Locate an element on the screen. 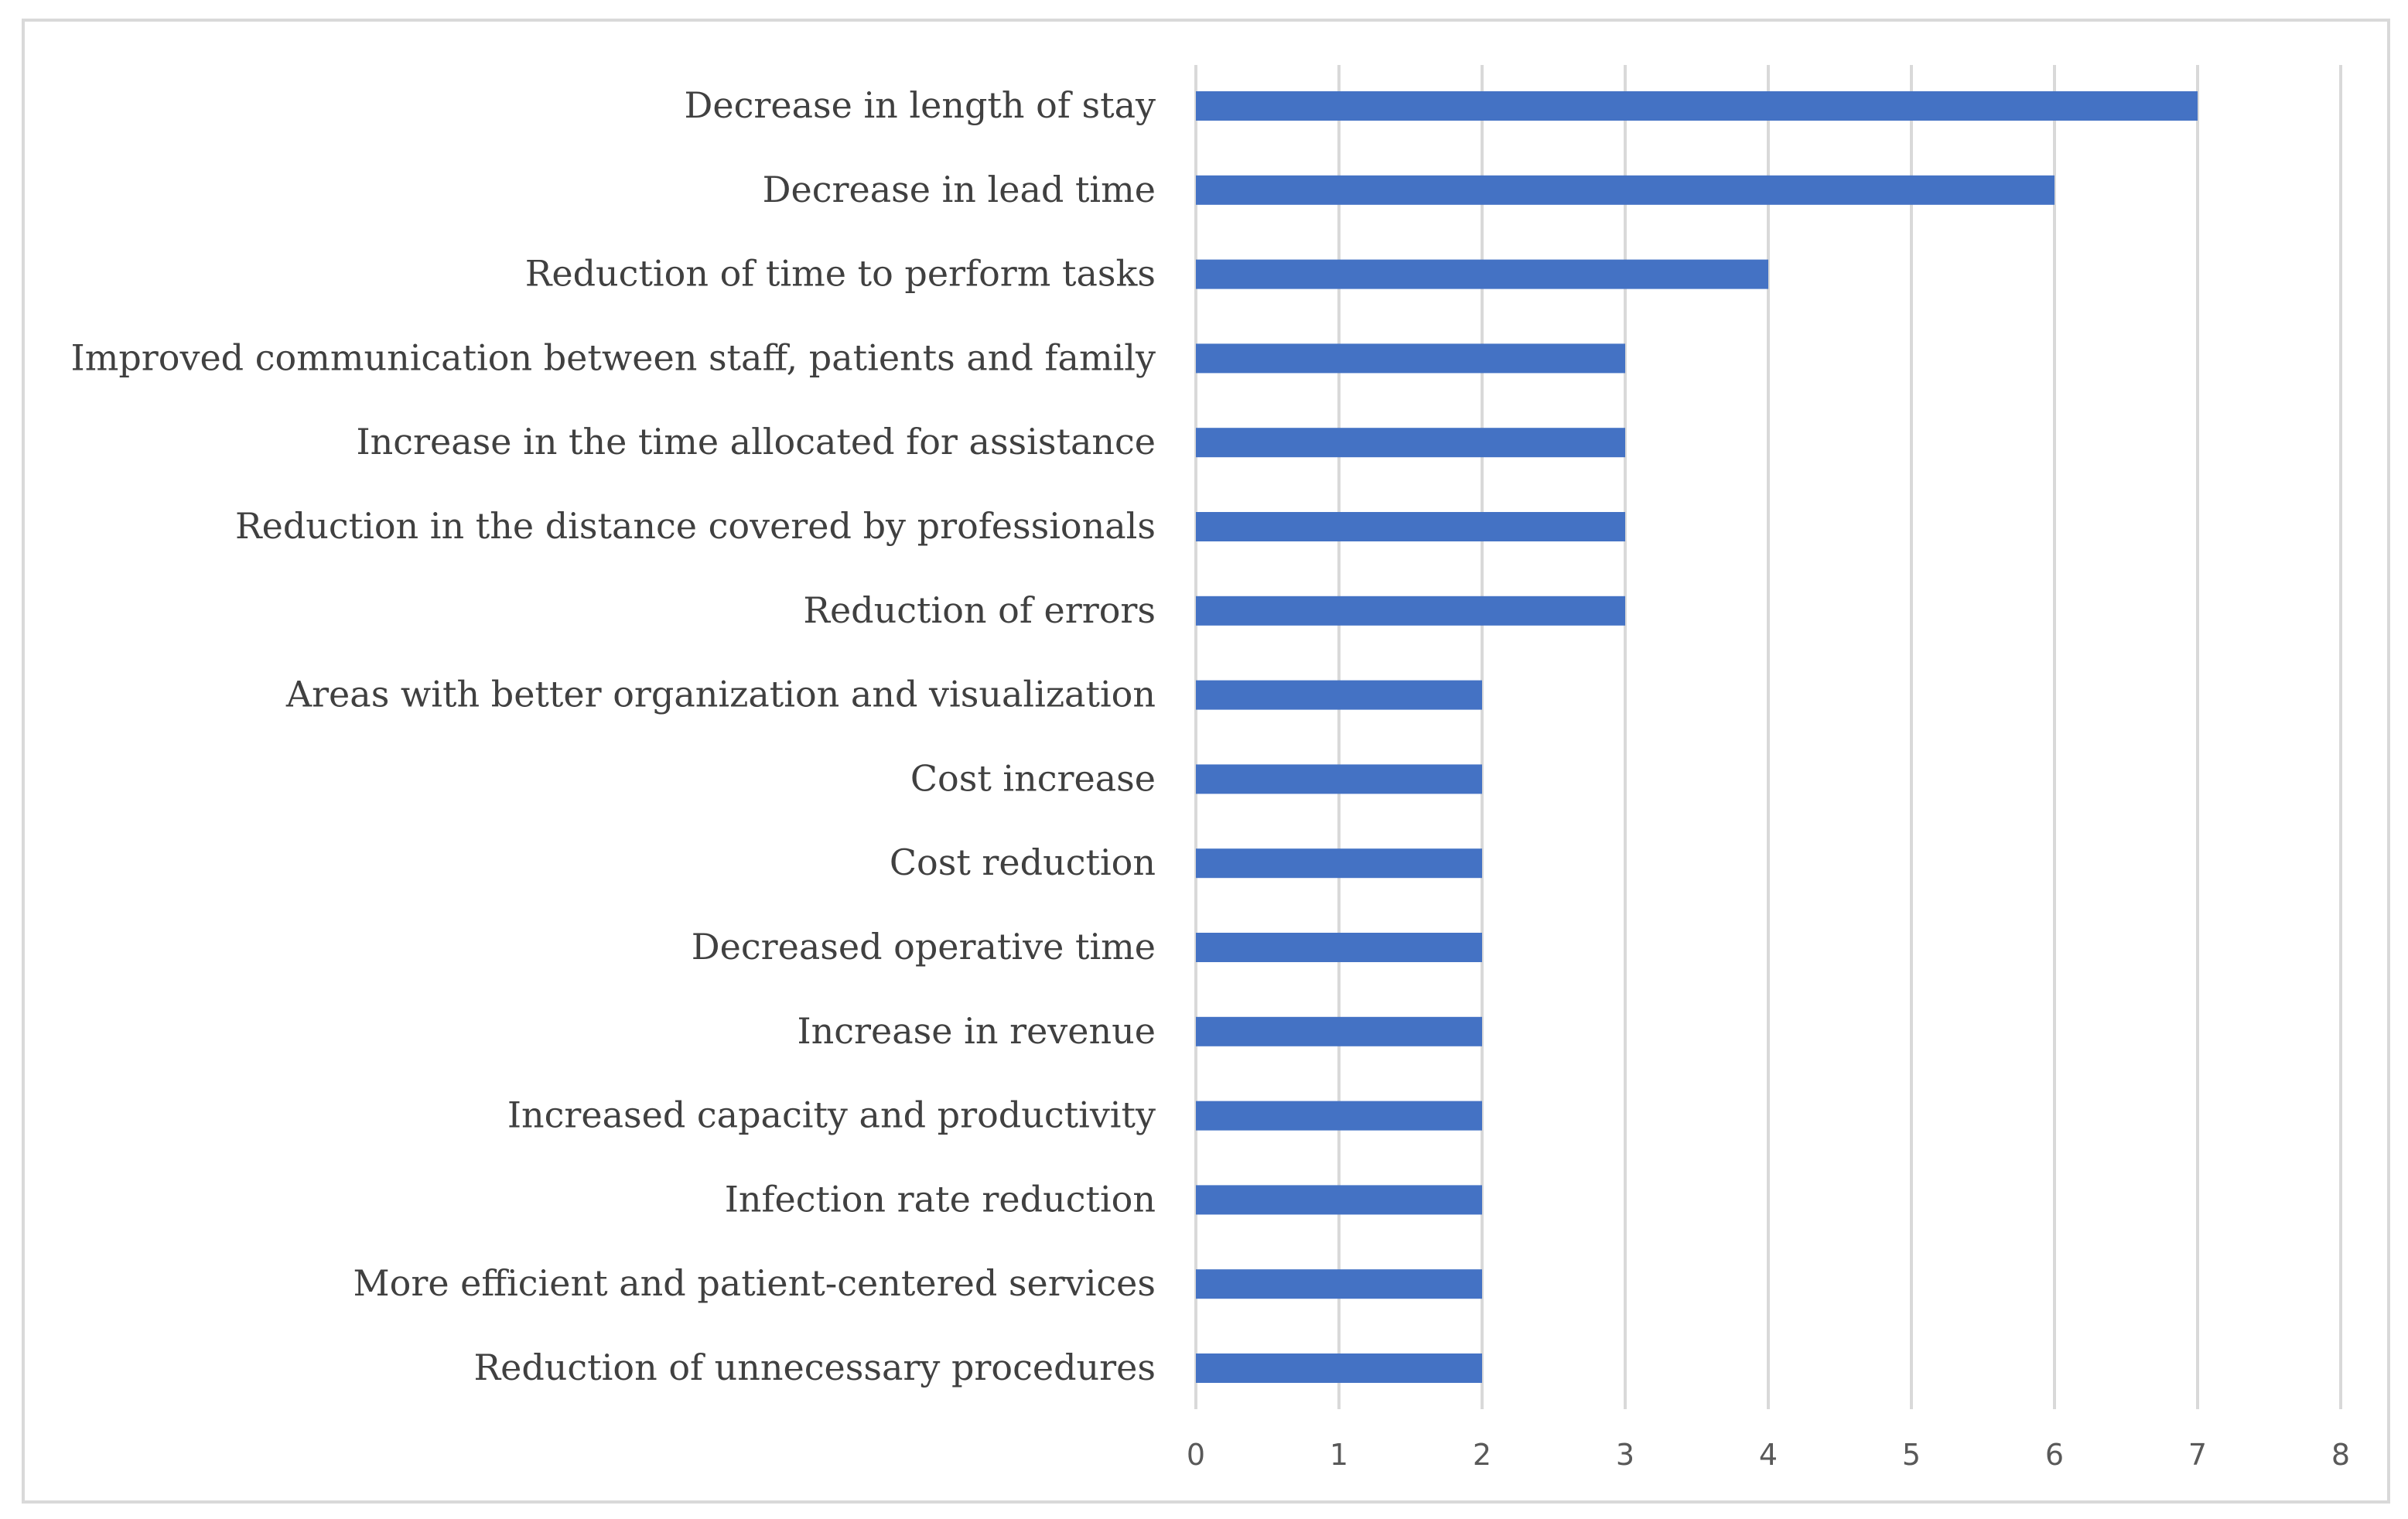 This screenshot has height=1519, width=2408. category-label: Reduction of errors is located at coordinates (980, 610).